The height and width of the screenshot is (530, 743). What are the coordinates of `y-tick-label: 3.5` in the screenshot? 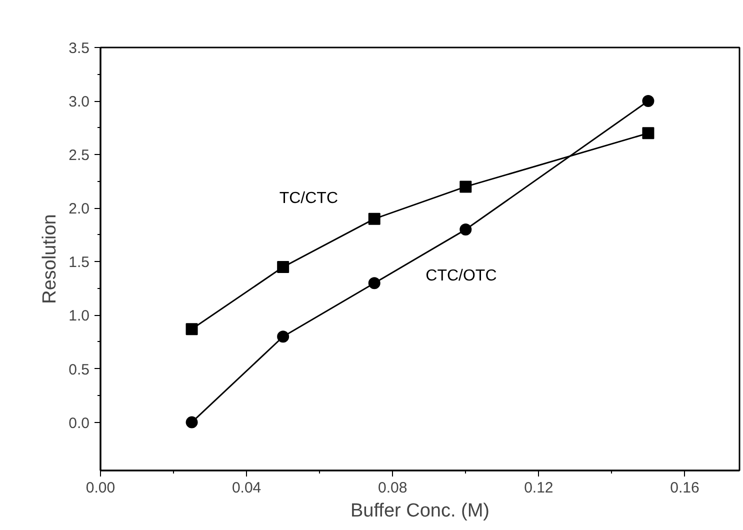 It's located at (79, 48).